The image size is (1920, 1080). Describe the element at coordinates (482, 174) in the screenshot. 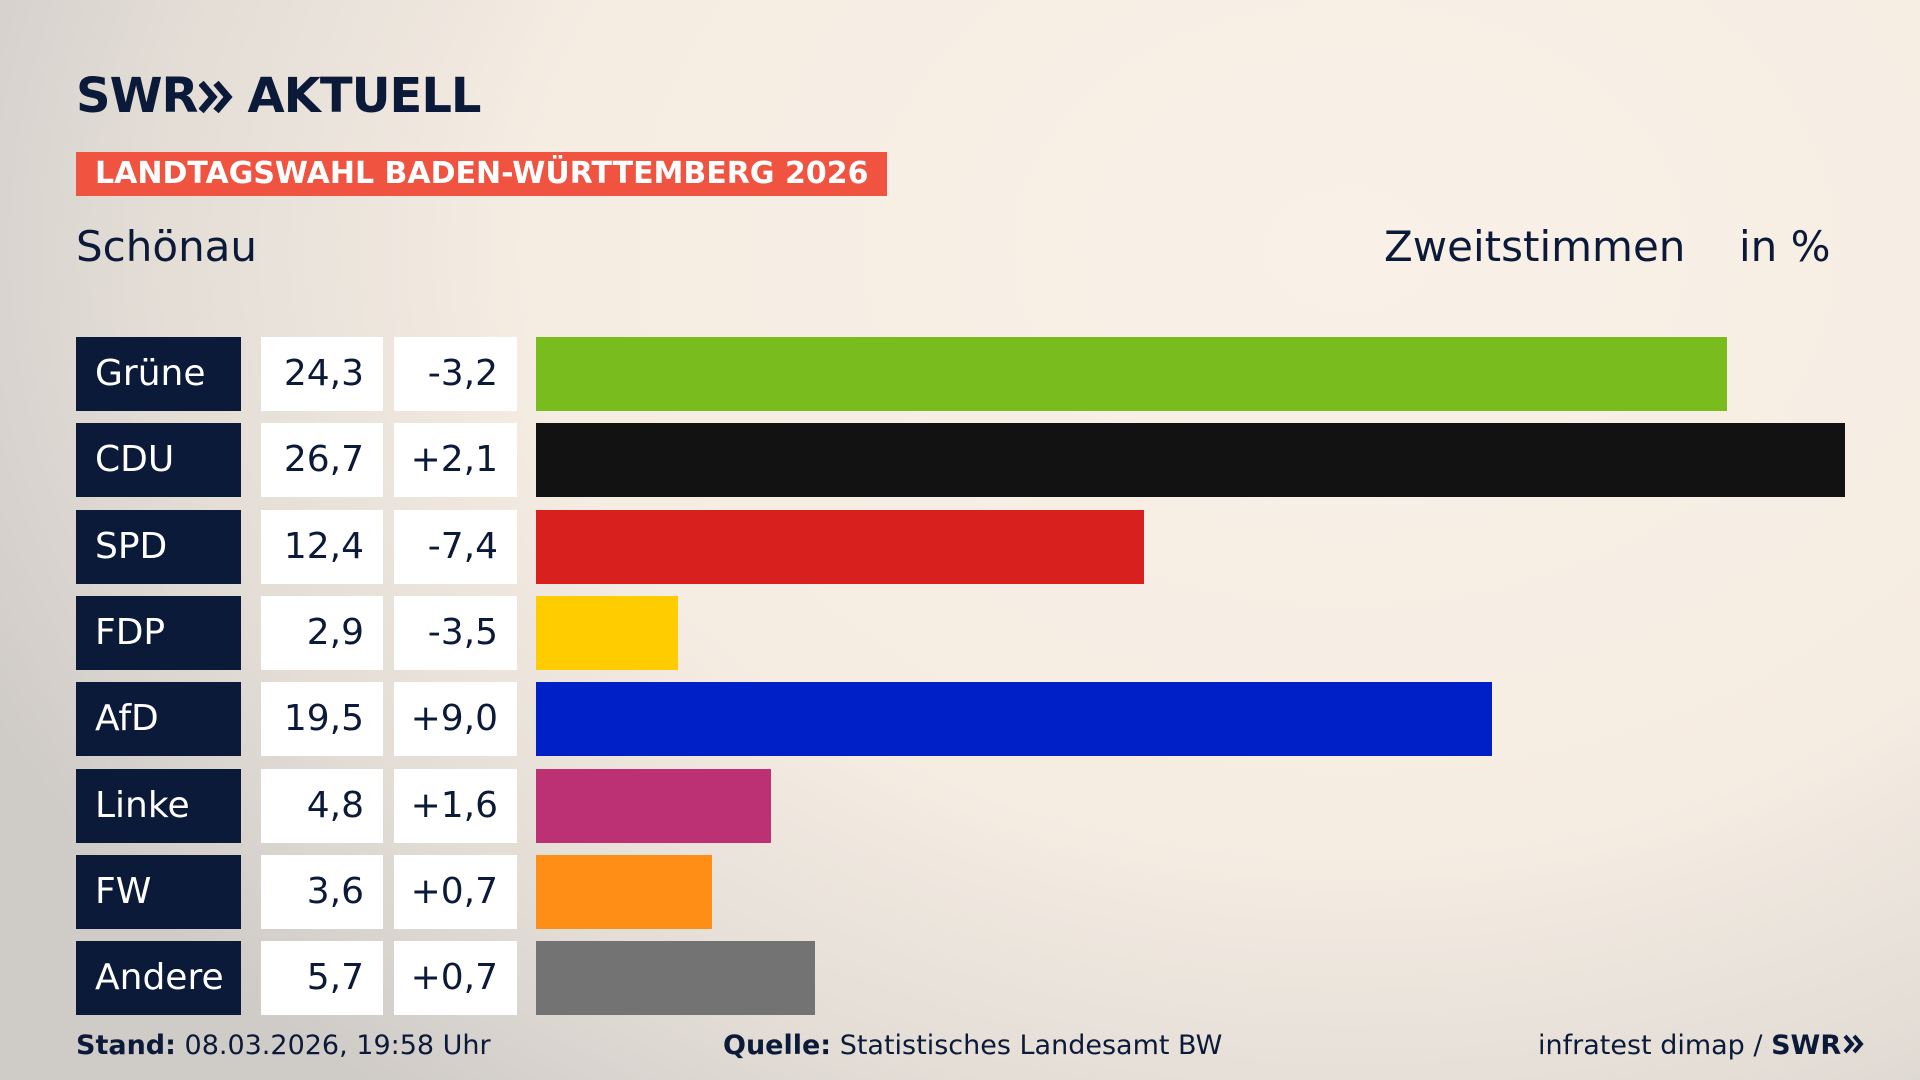

I see `election-banner: LANDTAGSWAHL BADEN-WÜRTTEMBERG 2026` at that location.